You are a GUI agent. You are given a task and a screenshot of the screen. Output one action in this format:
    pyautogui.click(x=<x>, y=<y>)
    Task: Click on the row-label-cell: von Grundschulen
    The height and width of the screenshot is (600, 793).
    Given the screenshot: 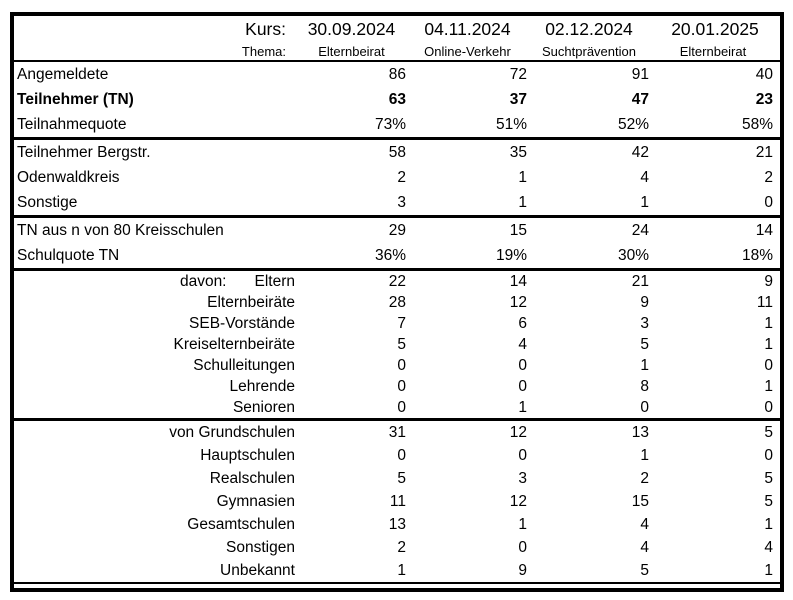 What is the action you would take?
    pyautogui.click(x=155, y=433)
    